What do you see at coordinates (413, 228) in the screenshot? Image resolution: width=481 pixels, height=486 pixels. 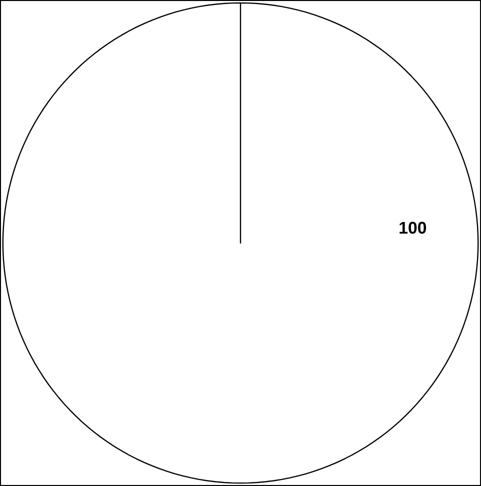 I see `data-label: 100` at bounding box center [413, 228].